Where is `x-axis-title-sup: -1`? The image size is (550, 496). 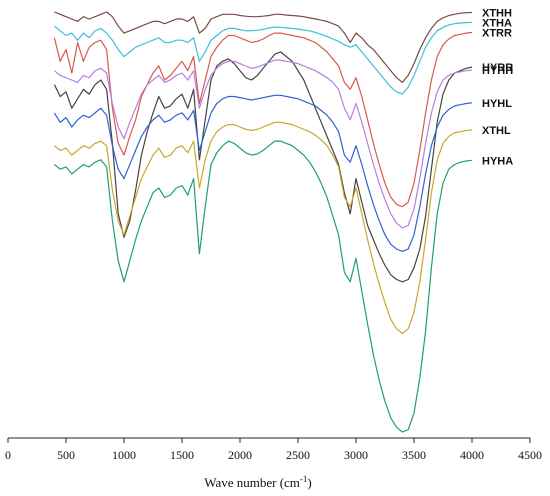
x-axis-title-sup: -1 is located at coordinates (304, 479).